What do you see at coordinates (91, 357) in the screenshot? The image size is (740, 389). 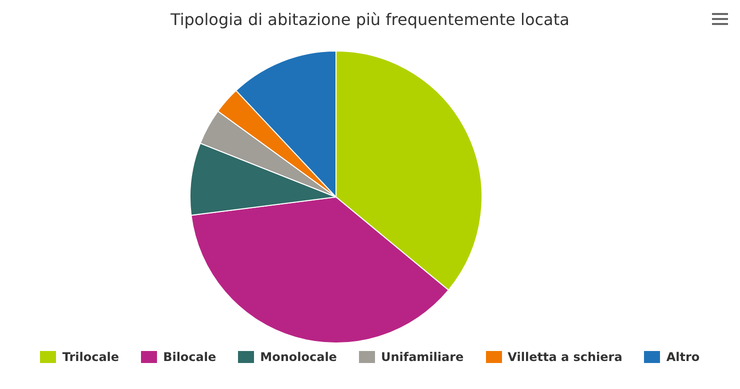 I see `legend-label: Trilocale` at bounding box center [91, 357].